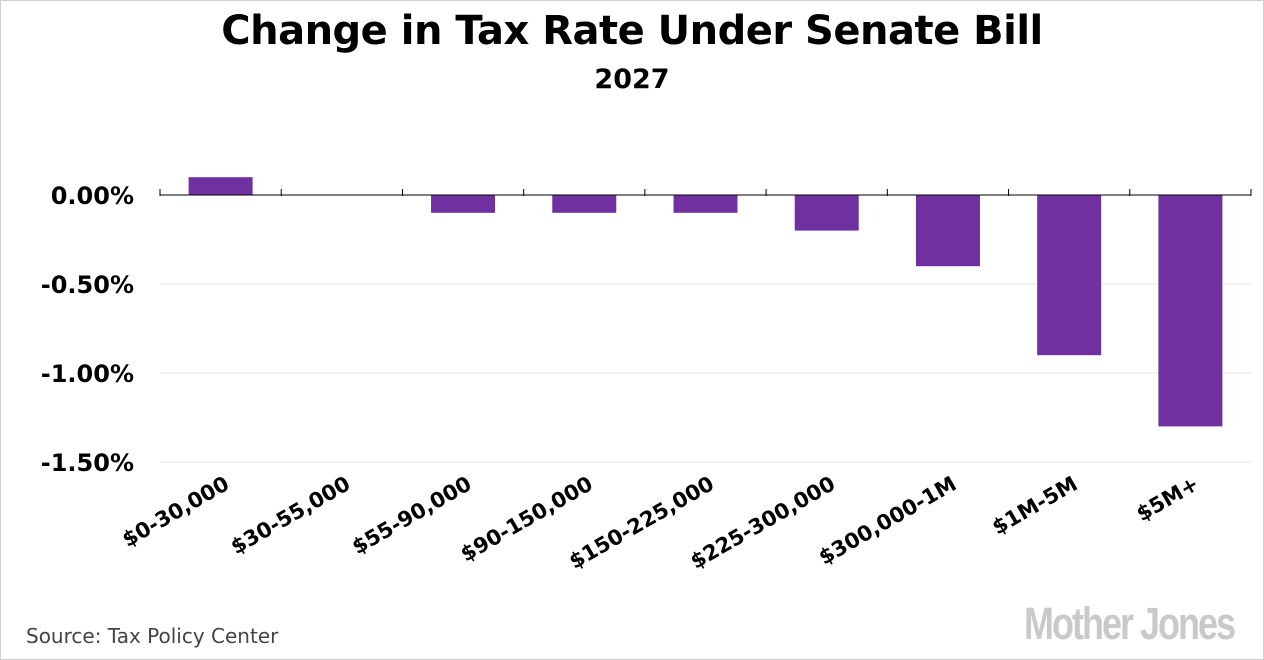 This screenshot has height=660, width=1264. What do you see at coordinates (87, 463) in the screenshot?
I see `y-tick-label: -1.50%` at bounding box center [87, 463].